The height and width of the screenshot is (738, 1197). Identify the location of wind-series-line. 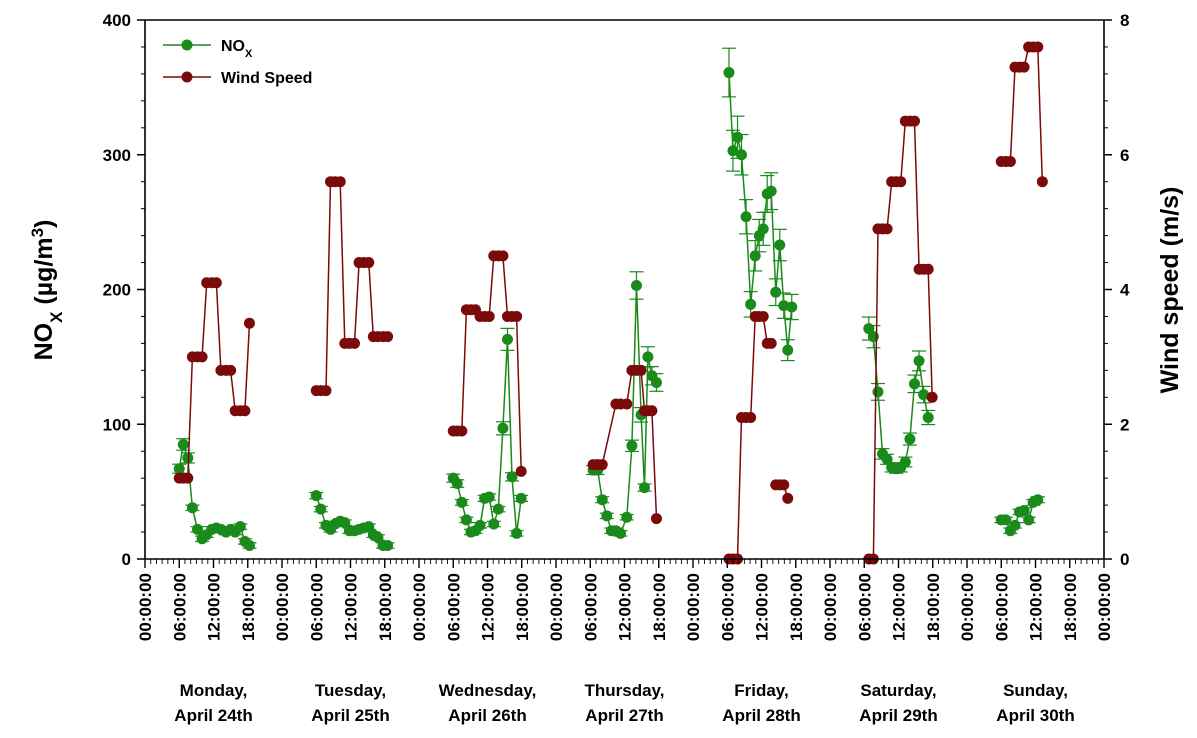
(750, 437).